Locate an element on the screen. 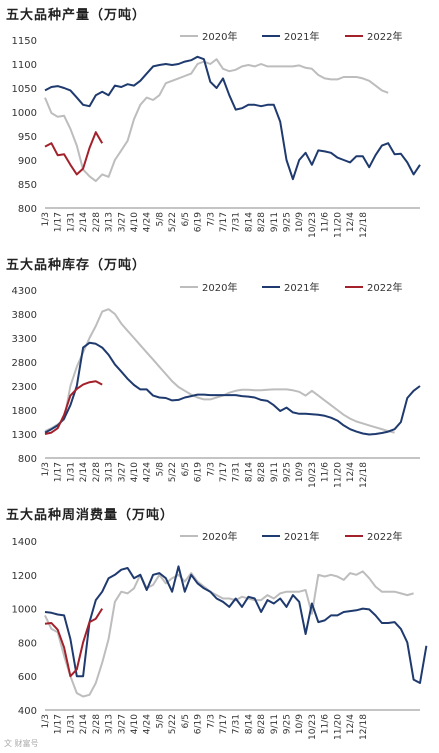 This screenshot has height=753, width=439. y-tick-label-2-2: 800 is located at coordinates (27, 643).